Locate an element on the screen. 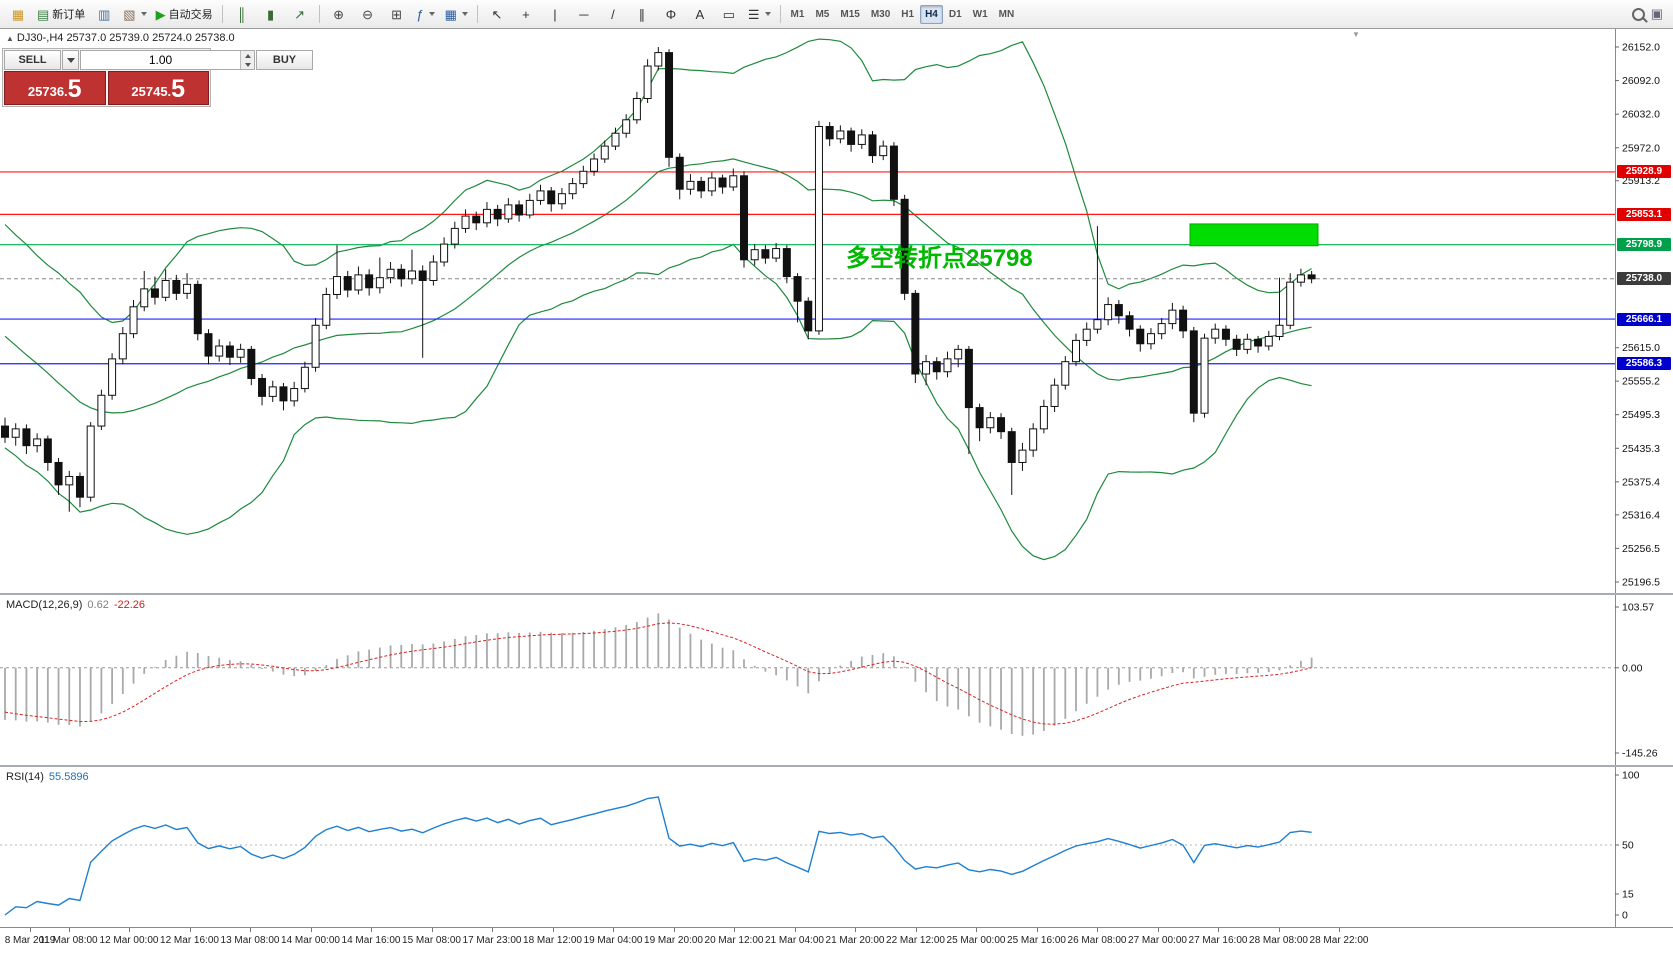 The height and width of the screenshot is (955, 1673). volume-increase-button is located at coordinates (247, 55).